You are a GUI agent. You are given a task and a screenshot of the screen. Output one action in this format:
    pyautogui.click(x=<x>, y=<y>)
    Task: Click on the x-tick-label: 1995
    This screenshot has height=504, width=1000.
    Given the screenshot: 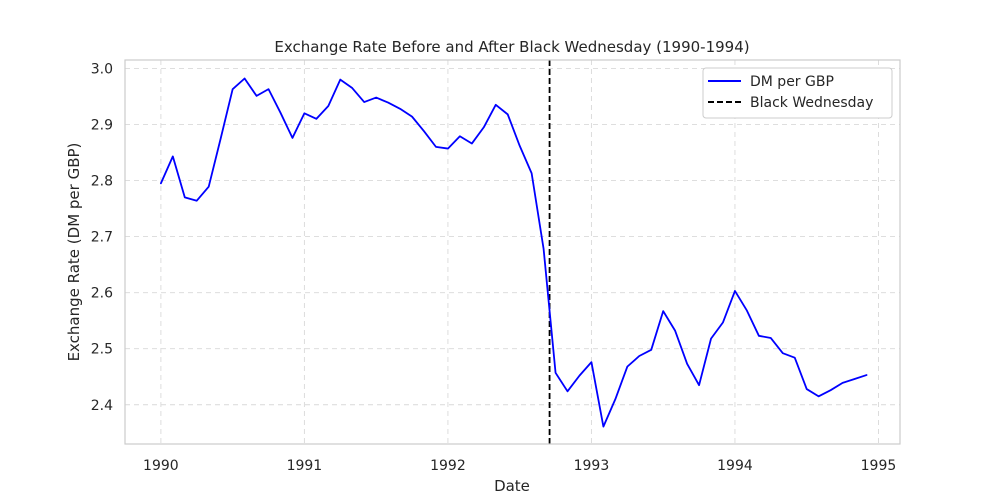 What is the action you would take?
    pyautogui.click(x=879, y=466)
    